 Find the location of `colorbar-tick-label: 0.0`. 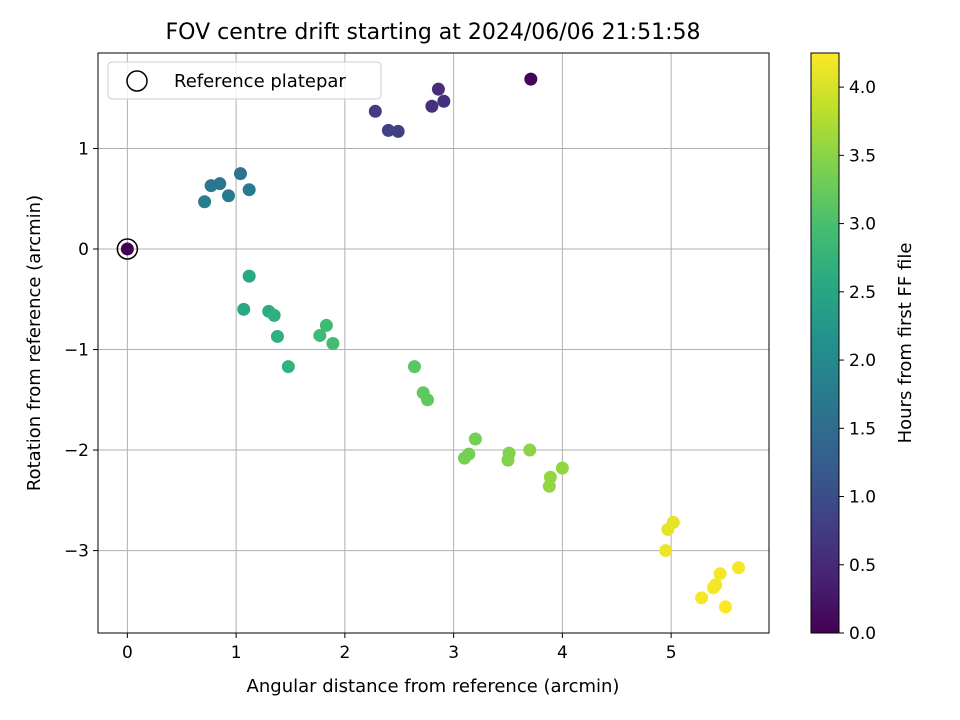

colorbar-tick-label: 0.0 is located at coordinates (862, 634).